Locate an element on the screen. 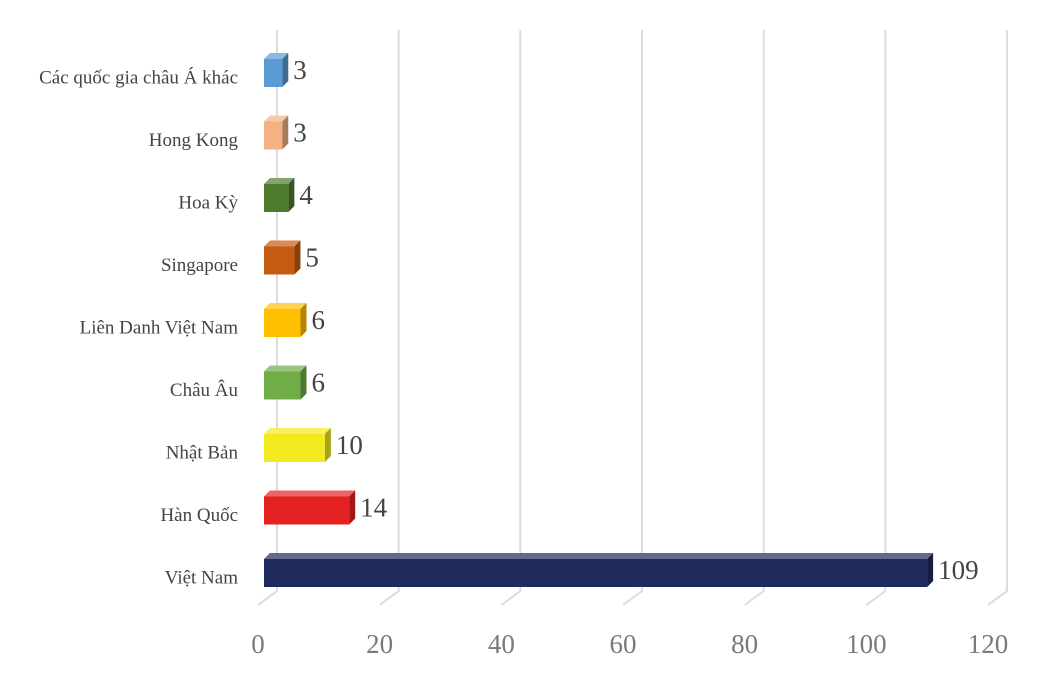  value-label: 14 is located at coordinates (374, 508).